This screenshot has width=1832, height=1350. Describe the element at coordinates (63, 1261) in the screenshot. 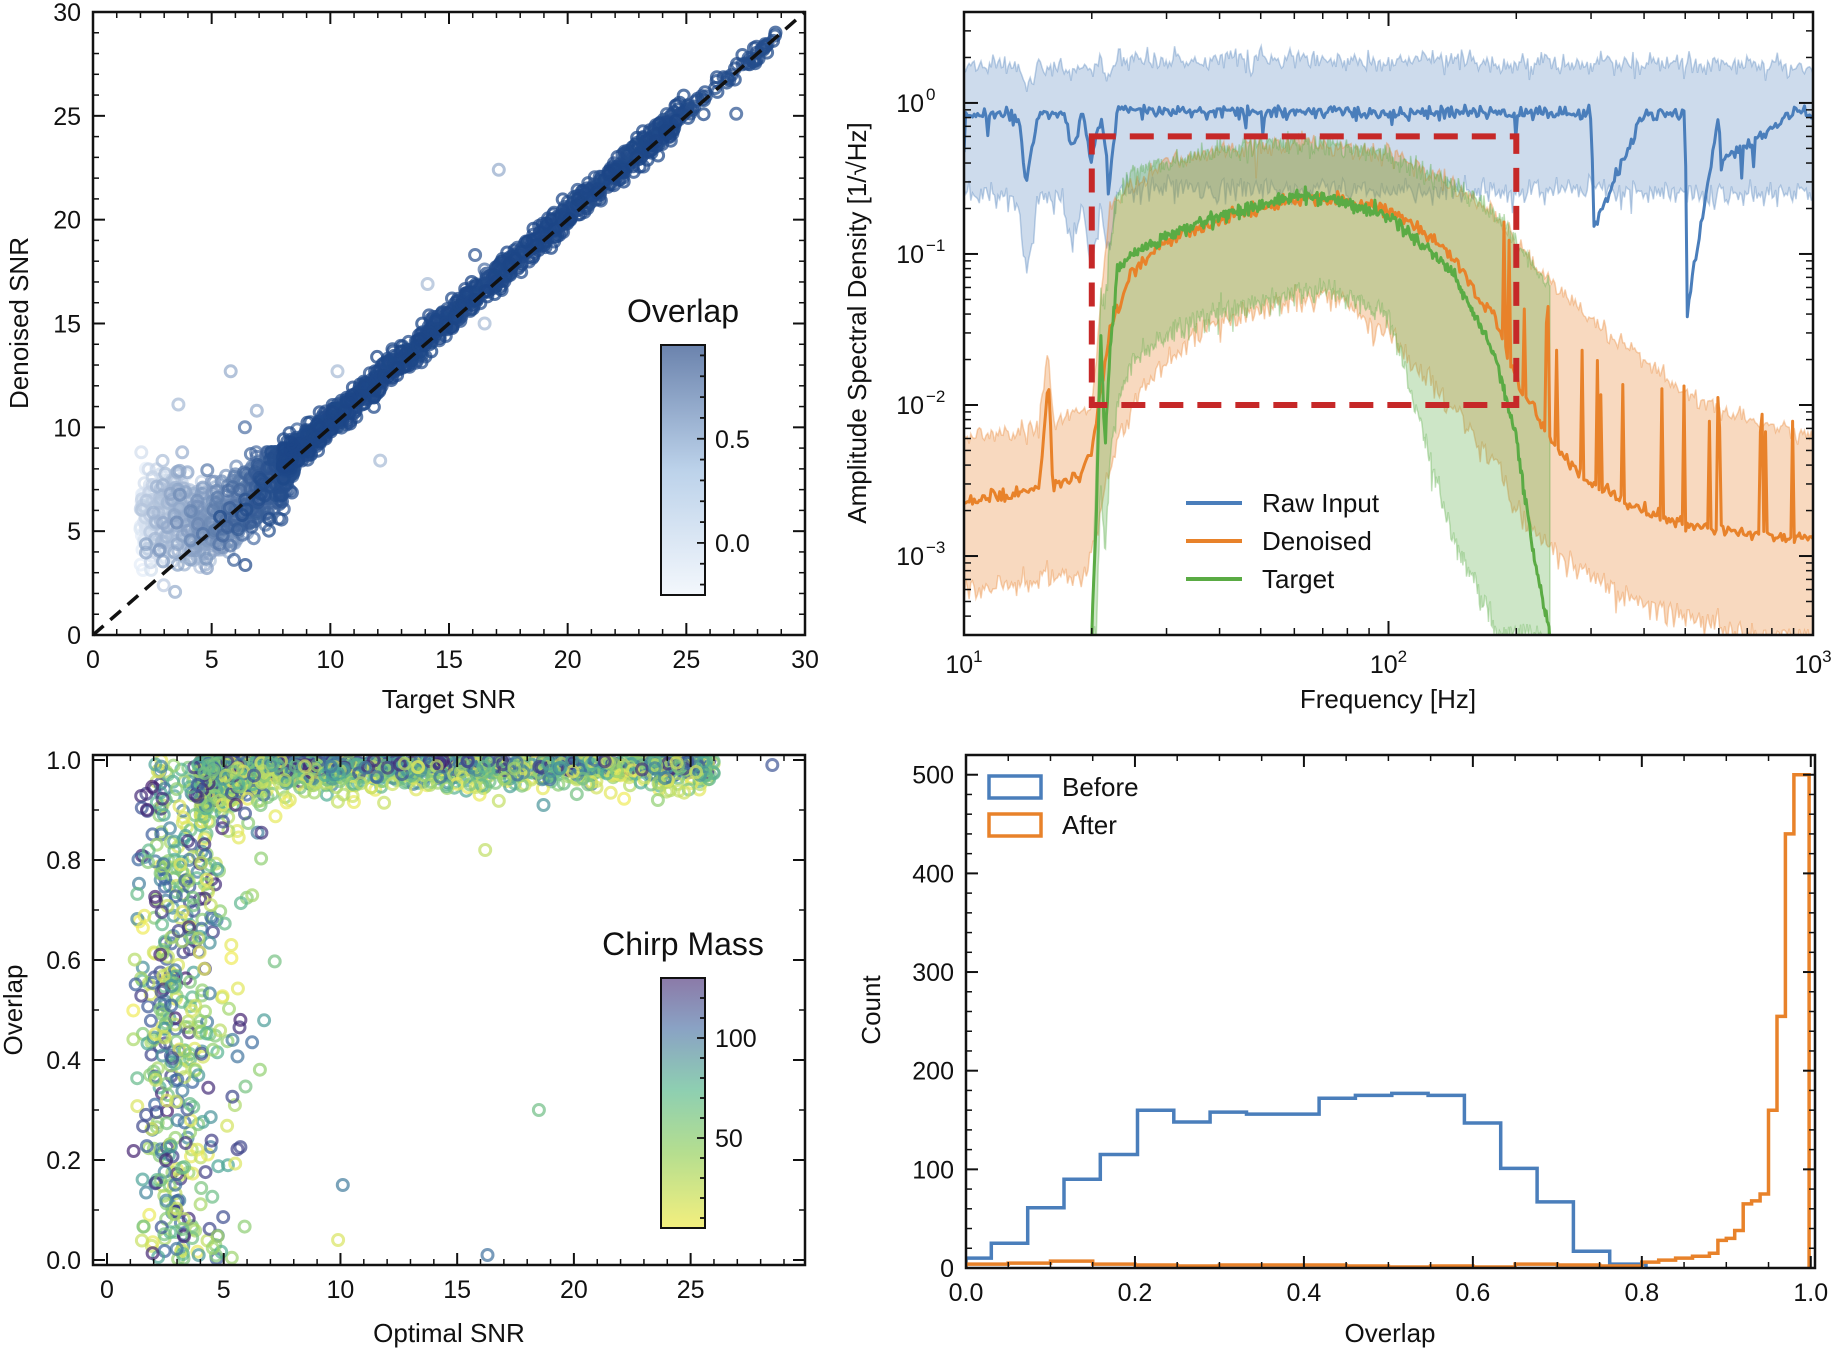

I see `y-tick-label: 0.0` at that location.